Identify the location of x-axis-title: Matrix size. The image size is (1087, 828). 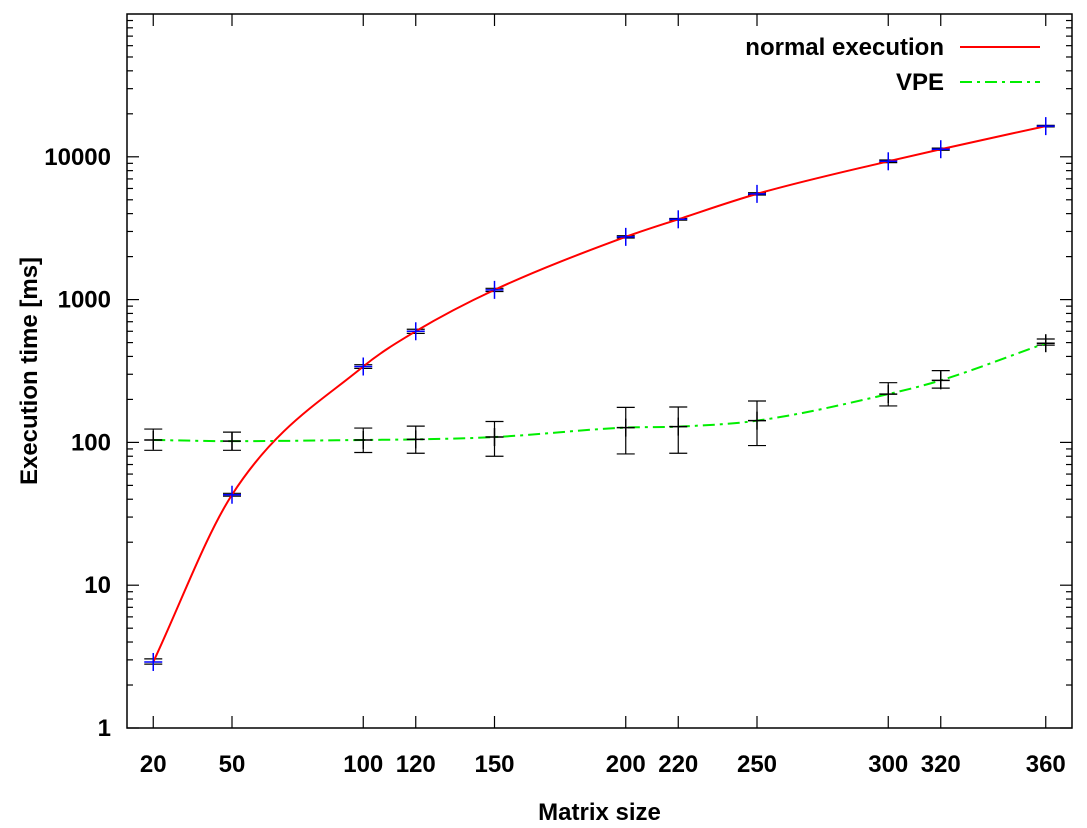
(599, 812).